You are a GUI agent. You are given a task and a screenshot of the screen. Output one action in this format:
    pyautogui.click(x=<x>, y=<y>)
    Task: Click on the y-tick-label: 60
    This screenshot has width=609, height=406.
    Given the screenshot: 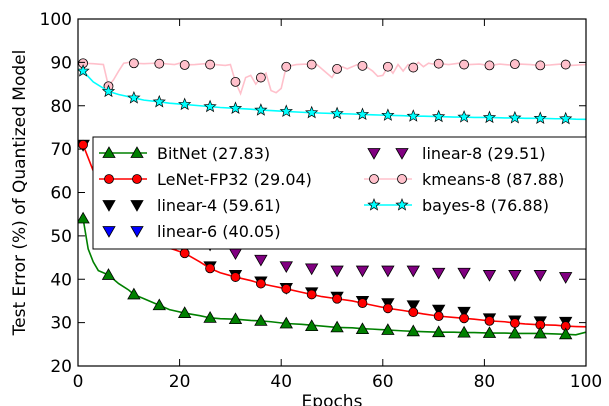 What is the action you would take?
    pyautogui.click(x=61, y=194)
    